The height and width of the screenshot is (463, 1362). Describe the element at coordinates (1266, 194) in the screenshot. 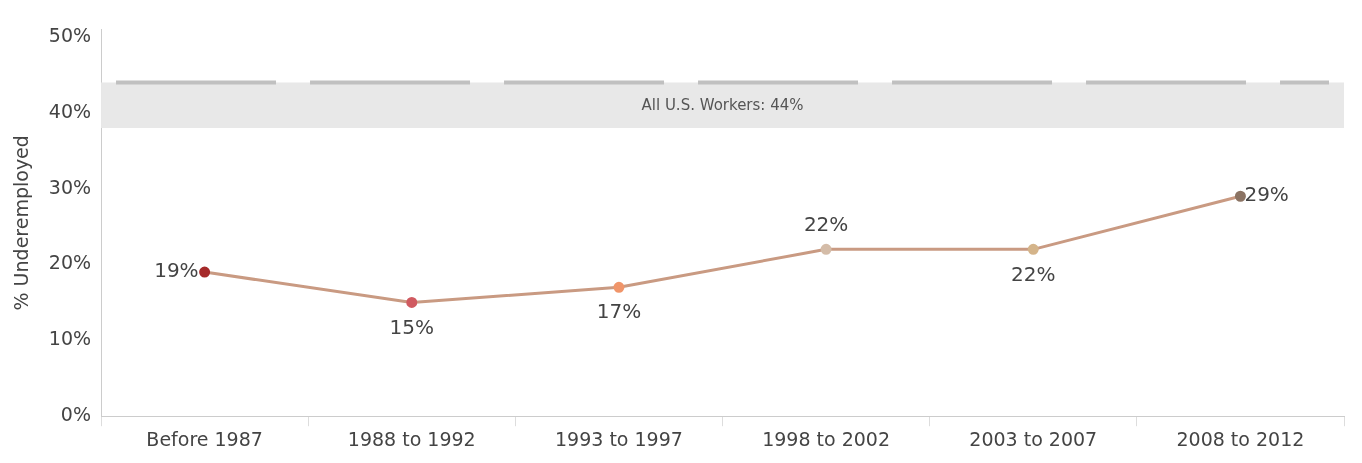

I see `text: 29%` at that location.